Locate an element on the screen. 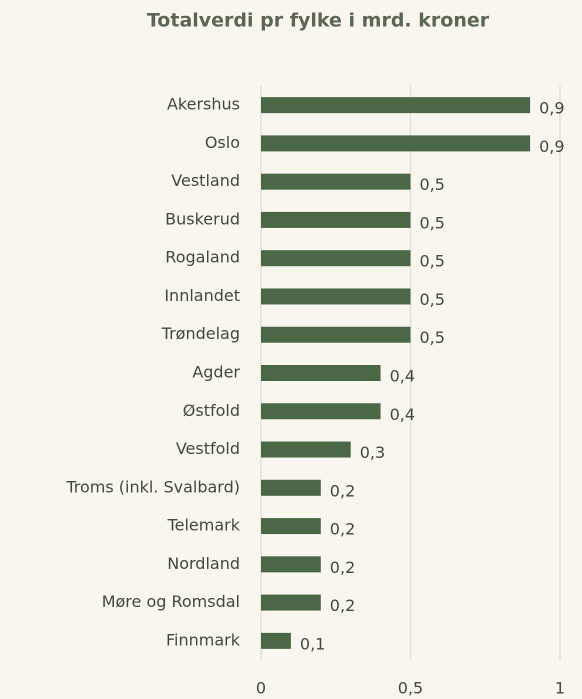 The image size is (582, 699). y-tick-label: Akershus is located at coordinates (203, 104).